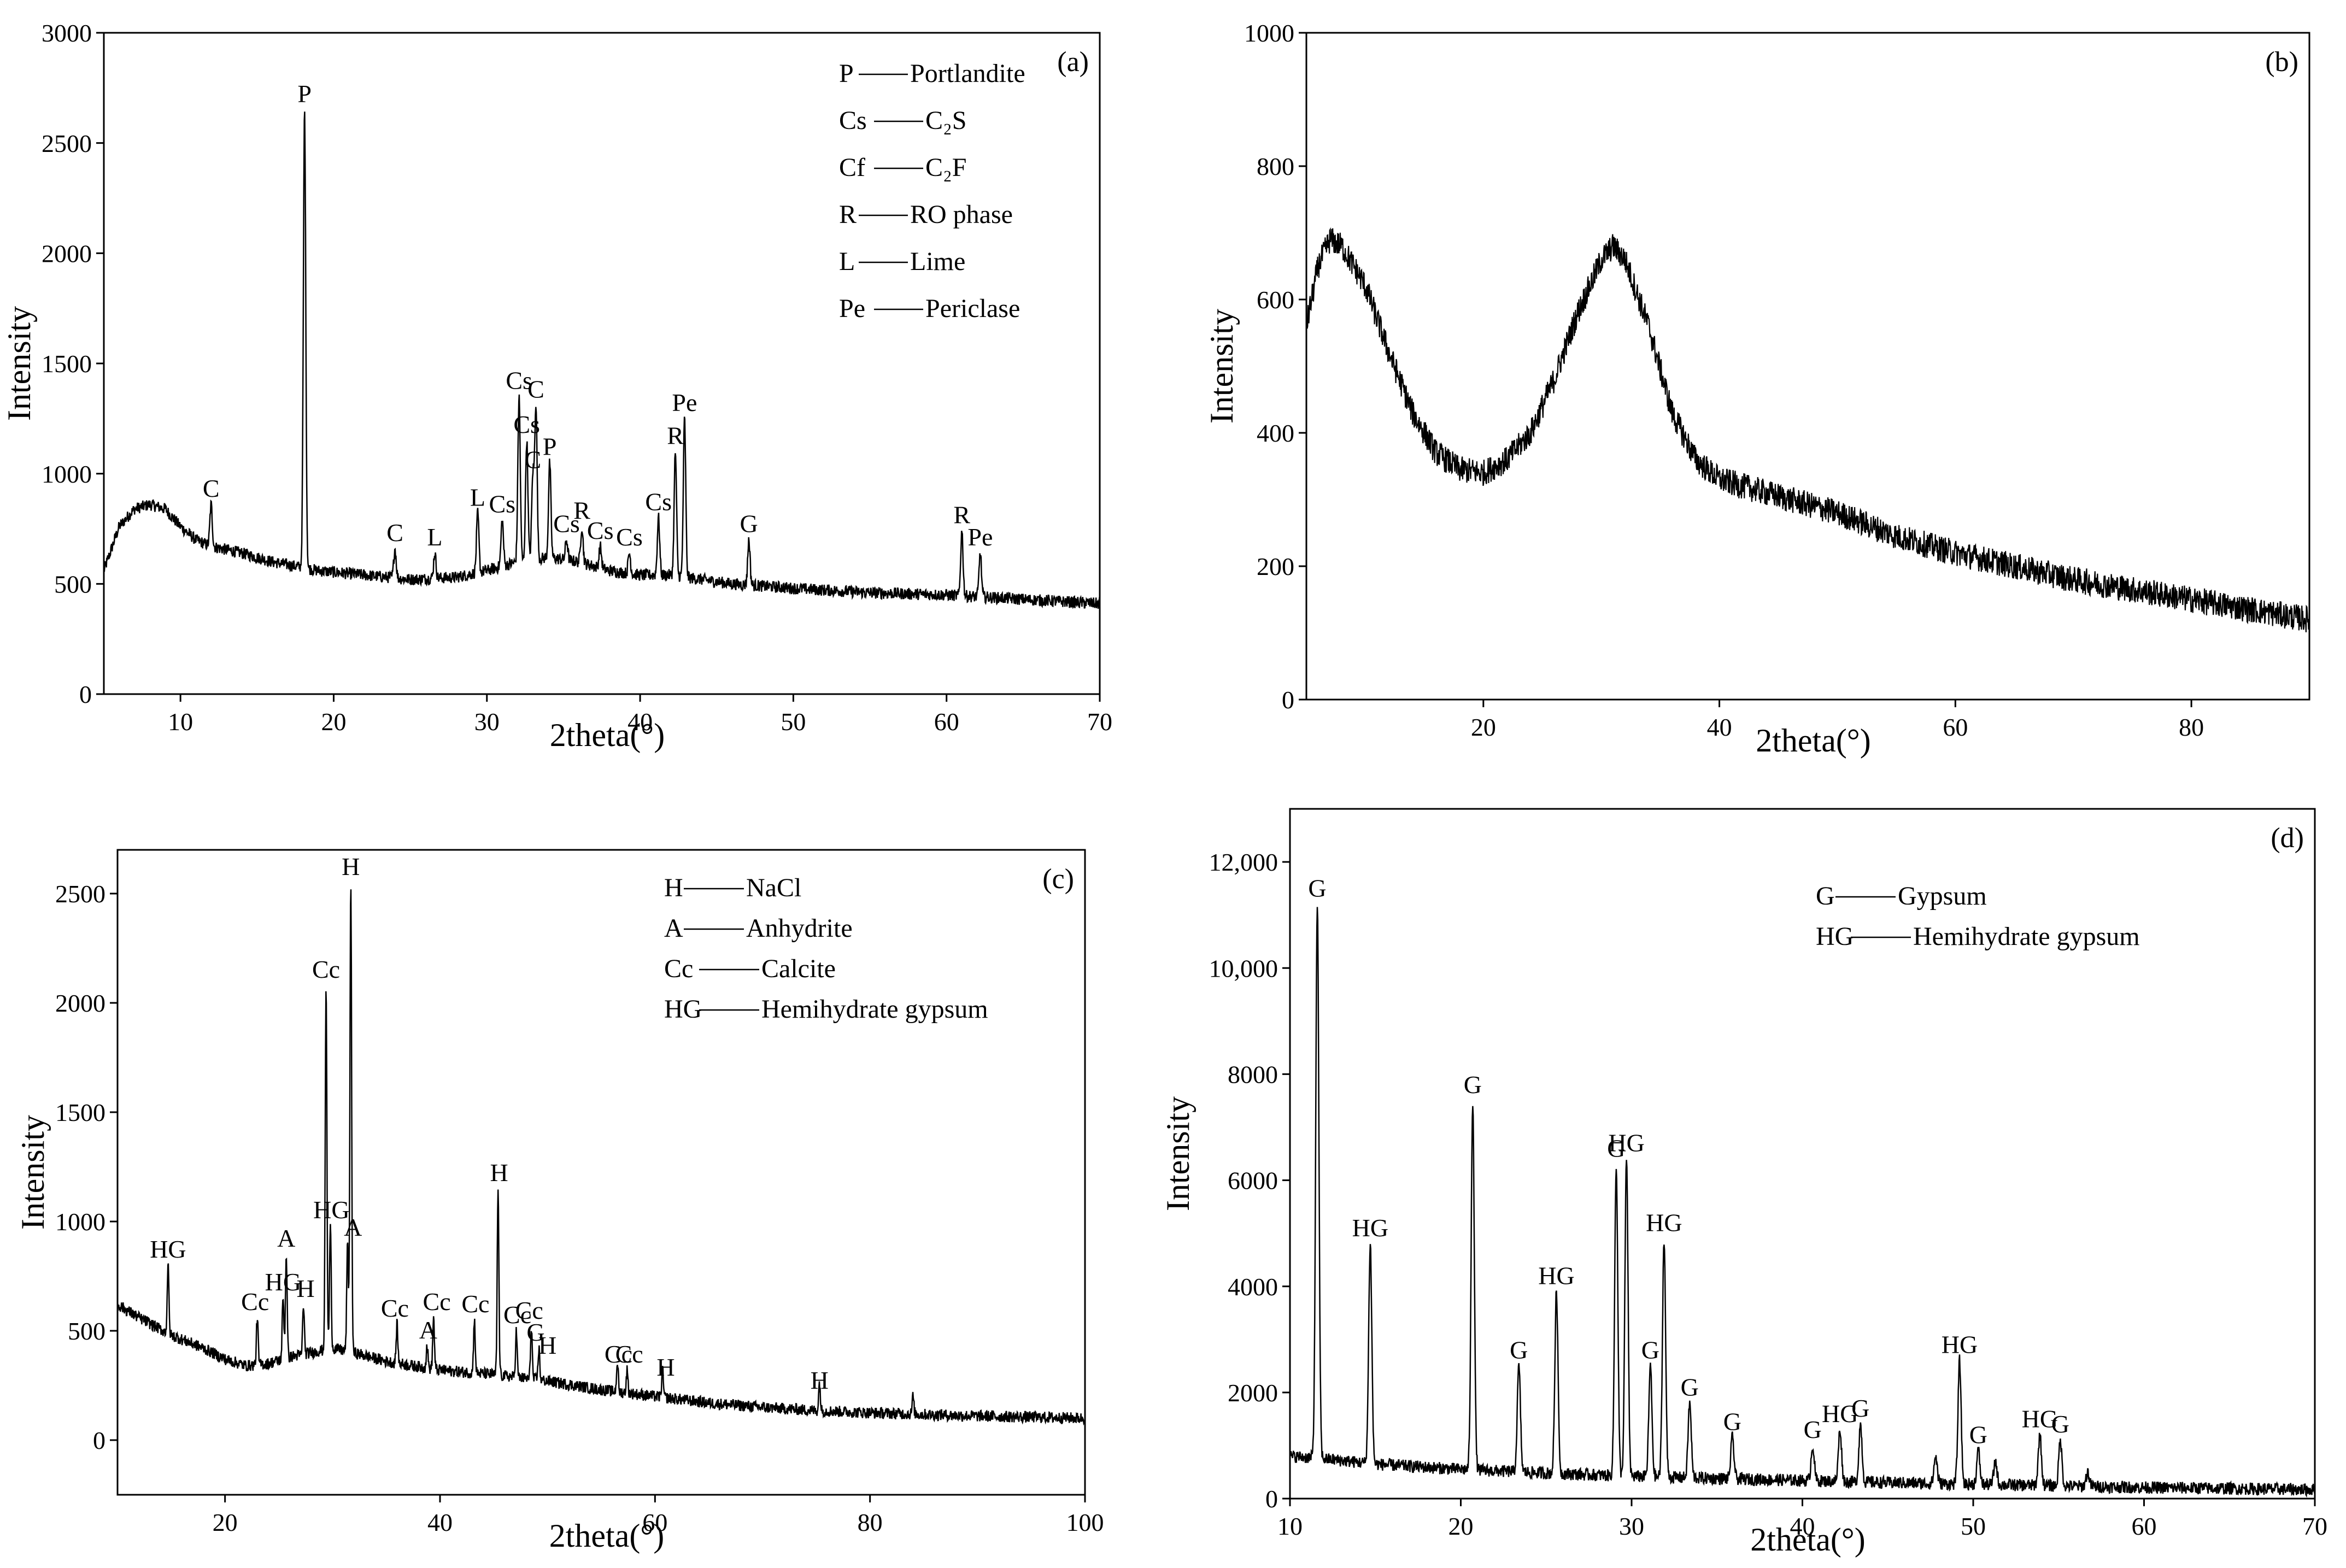  Describe the element at coordinates (1275, 566) in the screenshot. I see `y-tick-label: 200` at that location.